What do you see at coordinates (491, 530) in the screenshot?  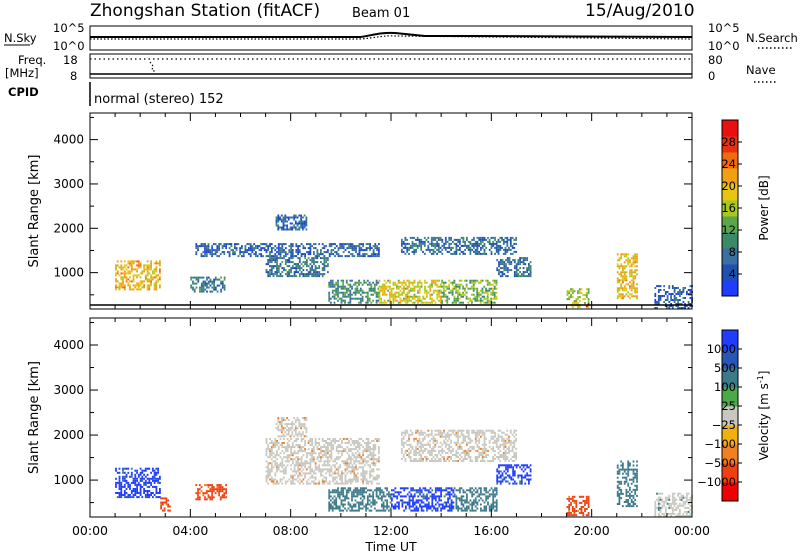 I see `time-tick-4: 16:00` at bounding box center [491, 530].